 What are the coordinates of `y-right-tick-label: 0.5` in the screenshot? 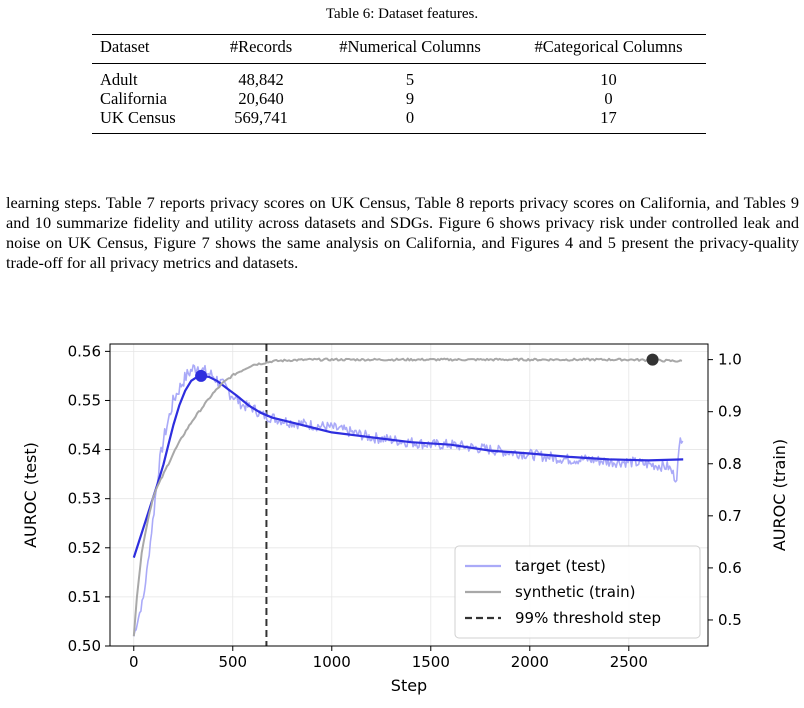 It's located at (730, 620).